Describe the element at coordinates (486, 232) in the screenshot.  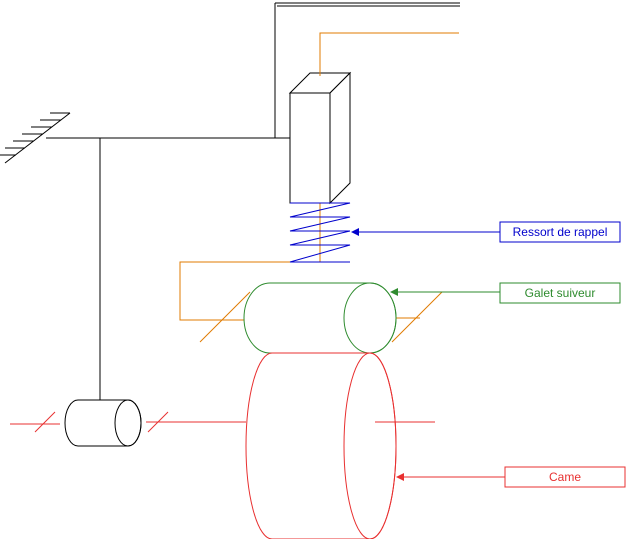
I see `spring-callout: Ressort de rappel` at that location.